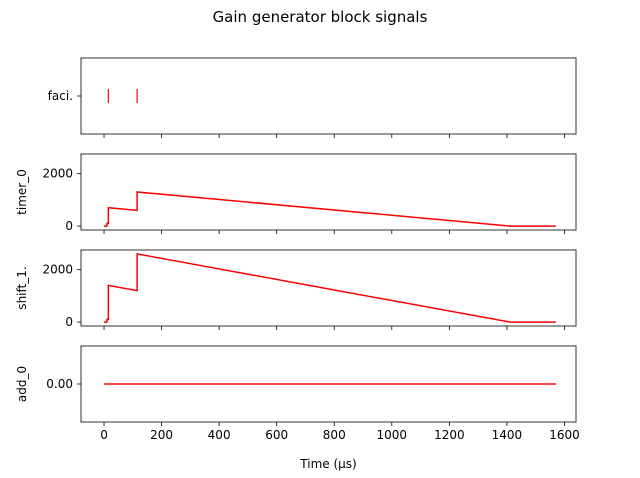  What do you see at coordinates (59, 384) in the screenshot?
I see `y-tick-label: 0.00` at bounding box center [59, 384].